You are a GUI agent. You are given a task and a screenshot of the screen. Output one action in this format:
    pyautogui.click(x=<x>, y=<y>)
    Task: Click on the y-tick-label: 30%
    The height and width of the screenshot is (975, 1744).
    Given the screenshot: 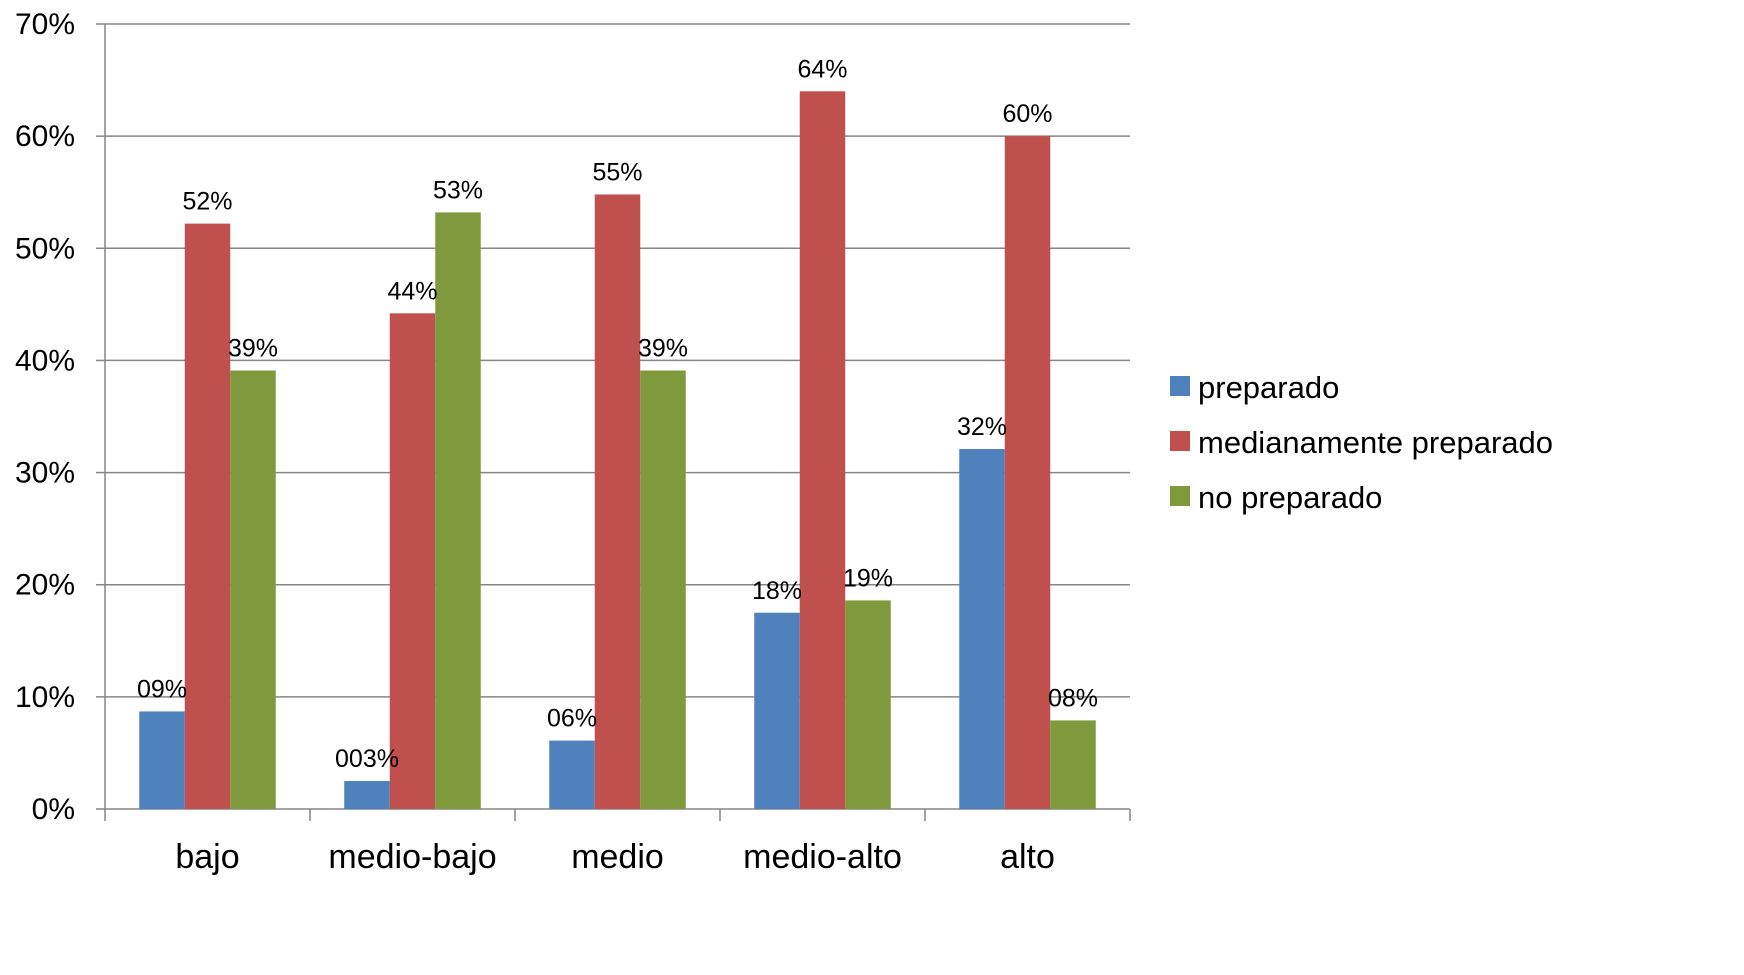 What is the action you would take?
    pyautogui.click(x=45, y=473)
    